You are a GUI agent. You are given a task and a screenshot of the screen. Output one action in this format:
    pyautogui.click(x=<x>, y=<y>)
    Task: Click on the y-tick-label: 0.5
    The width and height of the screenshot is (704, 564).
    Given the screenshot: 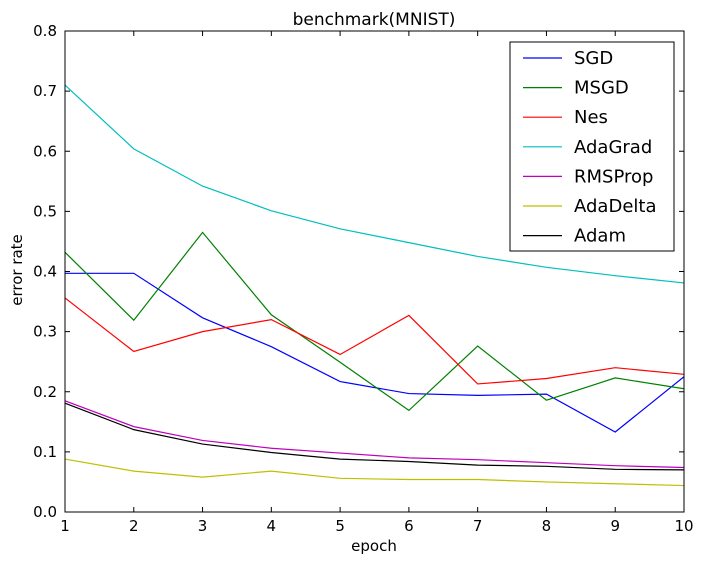 What is the action you would take?
    pyautogui.click(x=45, y=211)
    